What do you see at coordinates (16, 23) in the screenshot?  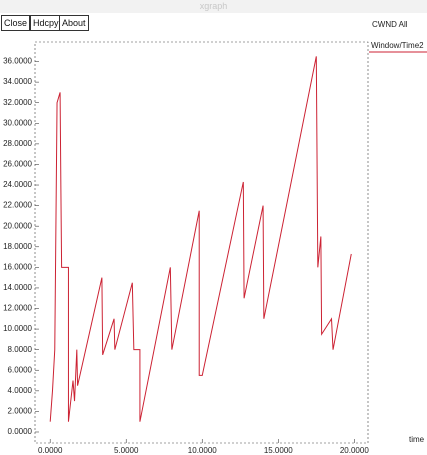 I see `close-button: Close` at bounding box center [16, 23].